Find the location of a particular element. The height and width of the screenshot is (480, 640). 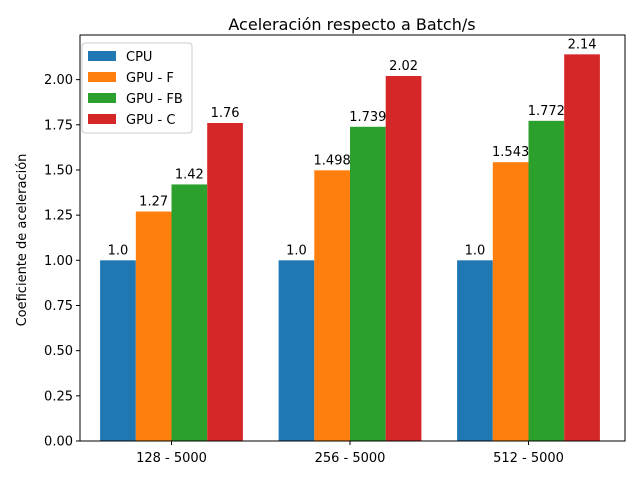

x-tick-label: 128 - 5000 is located at coordinates (171, 458).